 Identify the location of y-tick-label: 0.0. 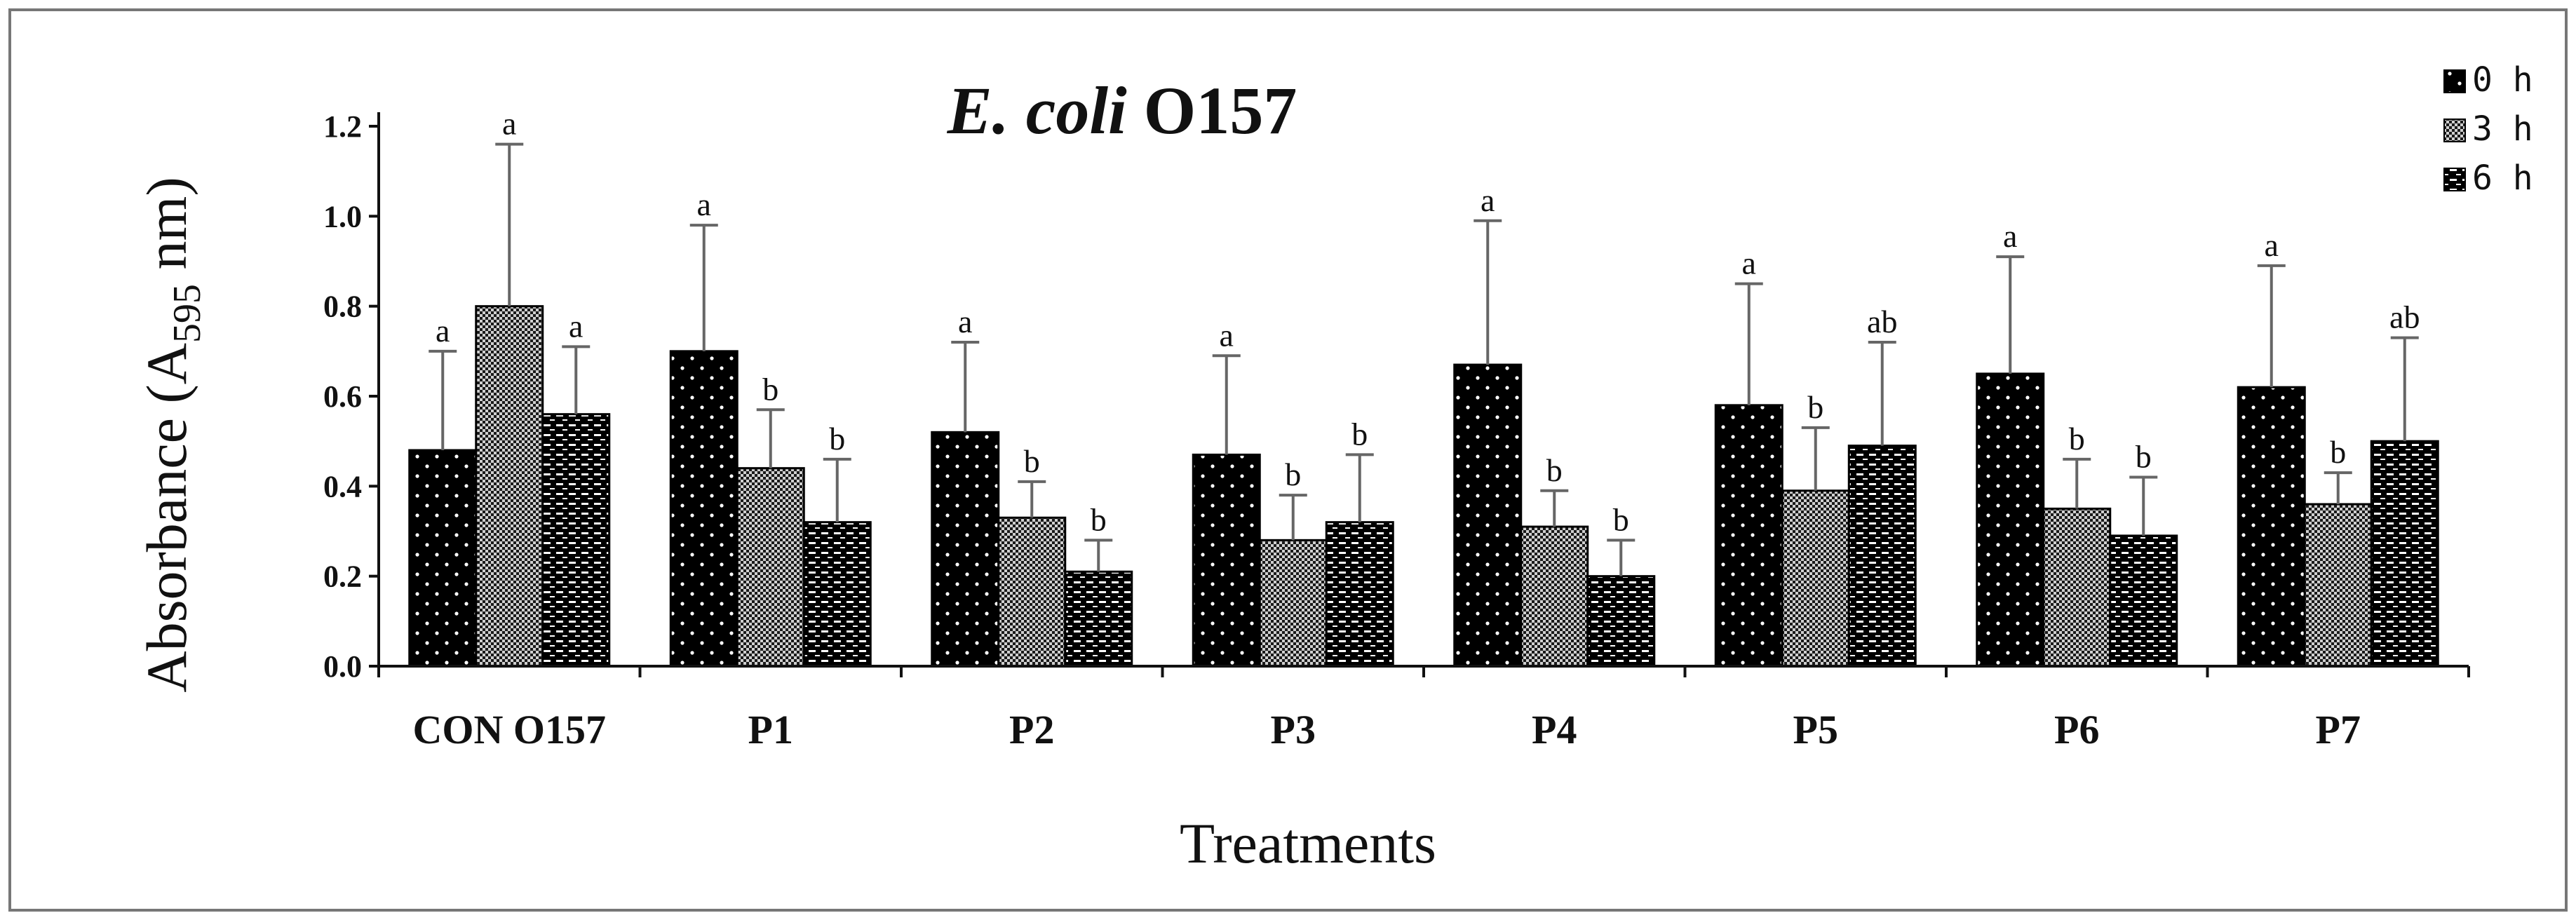
(342, 666).